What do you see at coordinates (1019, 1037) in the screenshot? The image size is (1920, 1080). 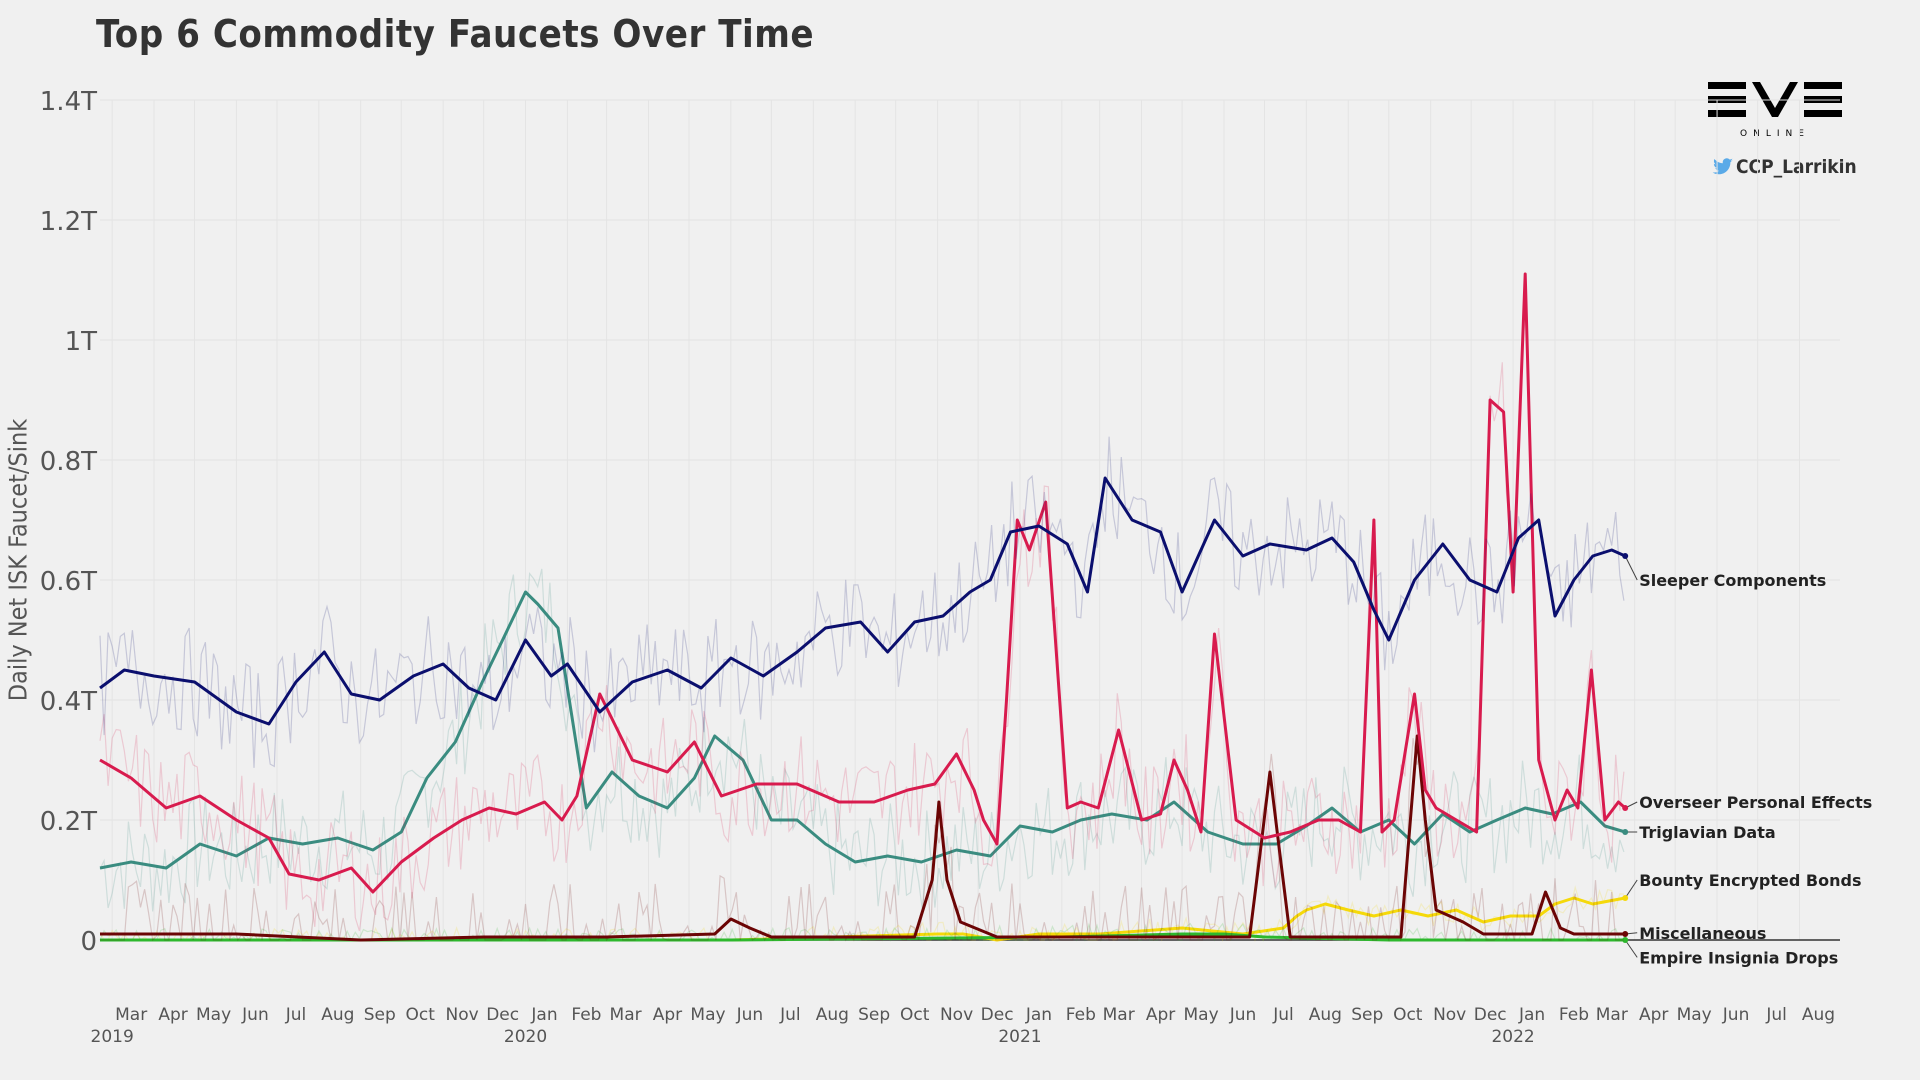 I see `x-year-label: 2021` at bounding box center [1019, 1037].